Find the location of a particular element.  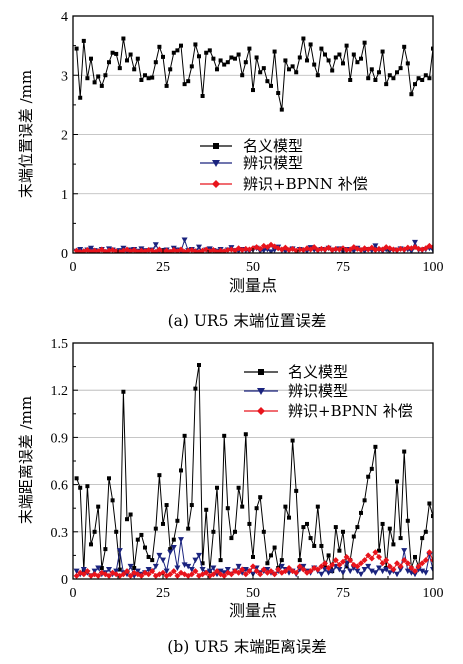

chart-a-legend-item-nominal: 名义模型 is located at coordinates (251, 146).